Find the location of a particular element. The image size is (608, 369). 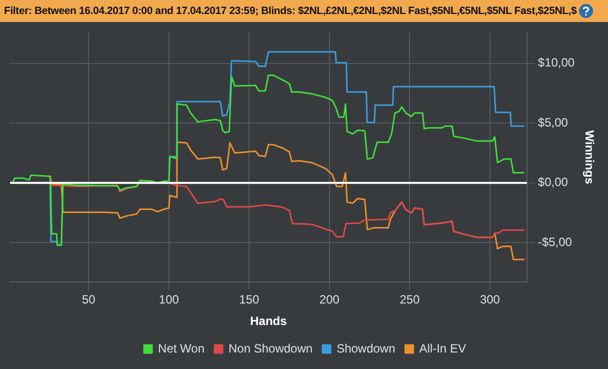

x-tick-label: 100 is located at coordinates (169, 299).